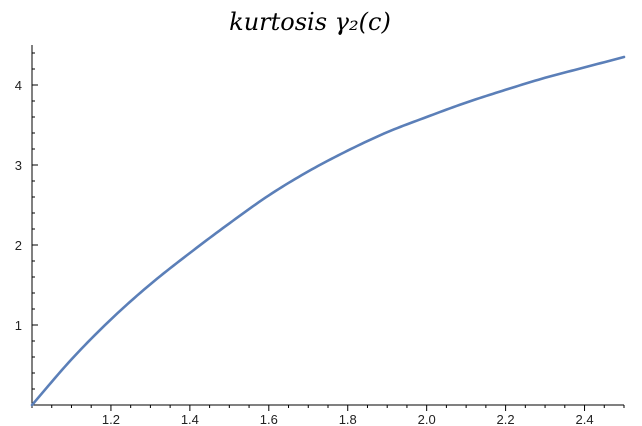 The width and height of the screenshot is (642, 426). Describe the element at coordinates (18, 325) in the screenshot. I see `y-tick-label: 1` at that location.